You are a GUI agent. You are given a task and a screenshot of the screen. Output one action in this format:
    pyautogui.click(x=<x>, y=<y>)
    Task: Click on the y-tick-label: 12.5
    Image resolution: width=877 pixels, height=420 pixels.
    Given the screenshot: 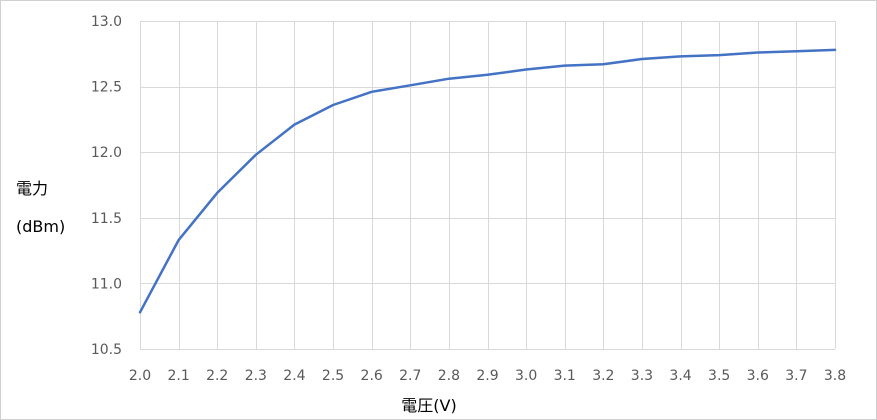 What is the action you would take?
    pyautogui.click(x=106, y=88)
    